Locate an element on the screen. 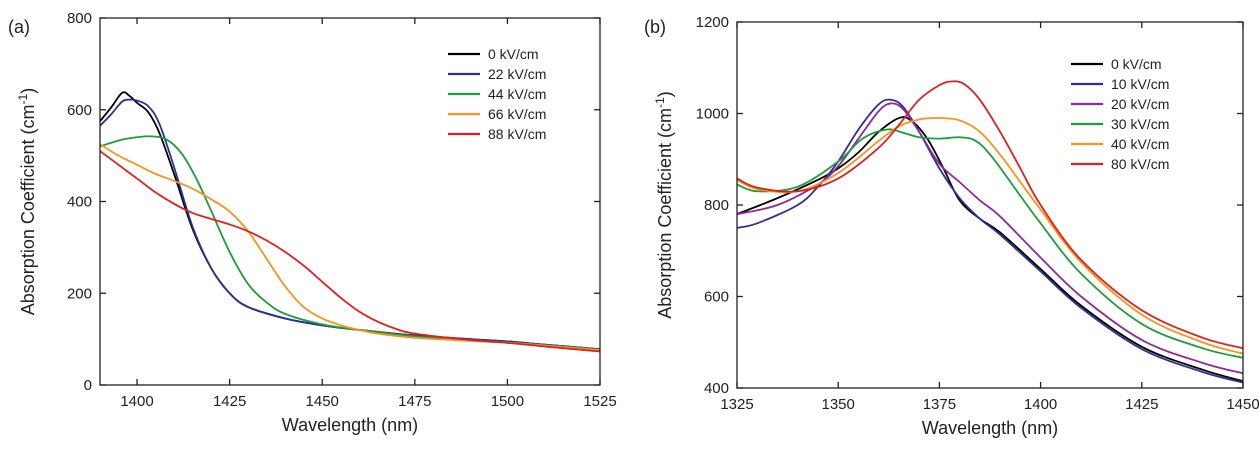 The image size is (1259, 451). y-tick-label: 0 is located at coordinates (88, 385).